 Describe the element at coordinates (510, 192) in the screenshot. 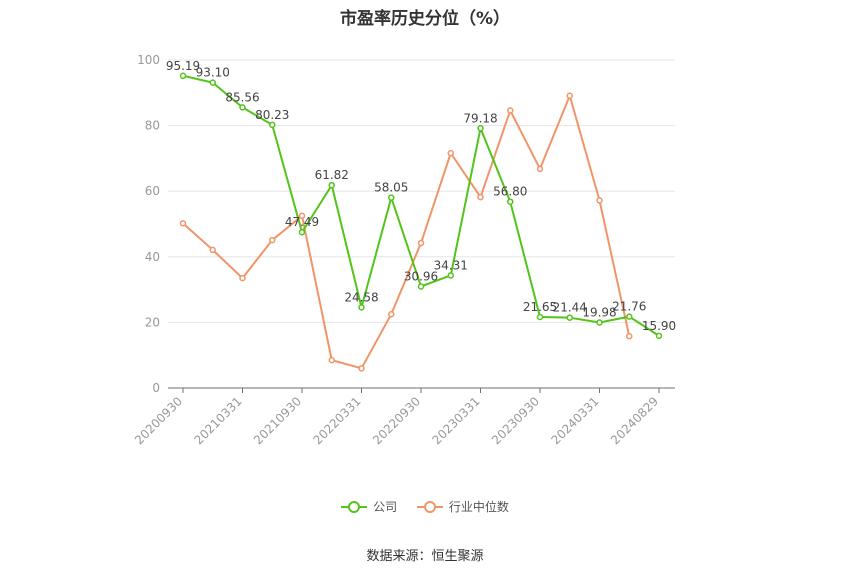

I see `data-label-company: 56.80` at that location.